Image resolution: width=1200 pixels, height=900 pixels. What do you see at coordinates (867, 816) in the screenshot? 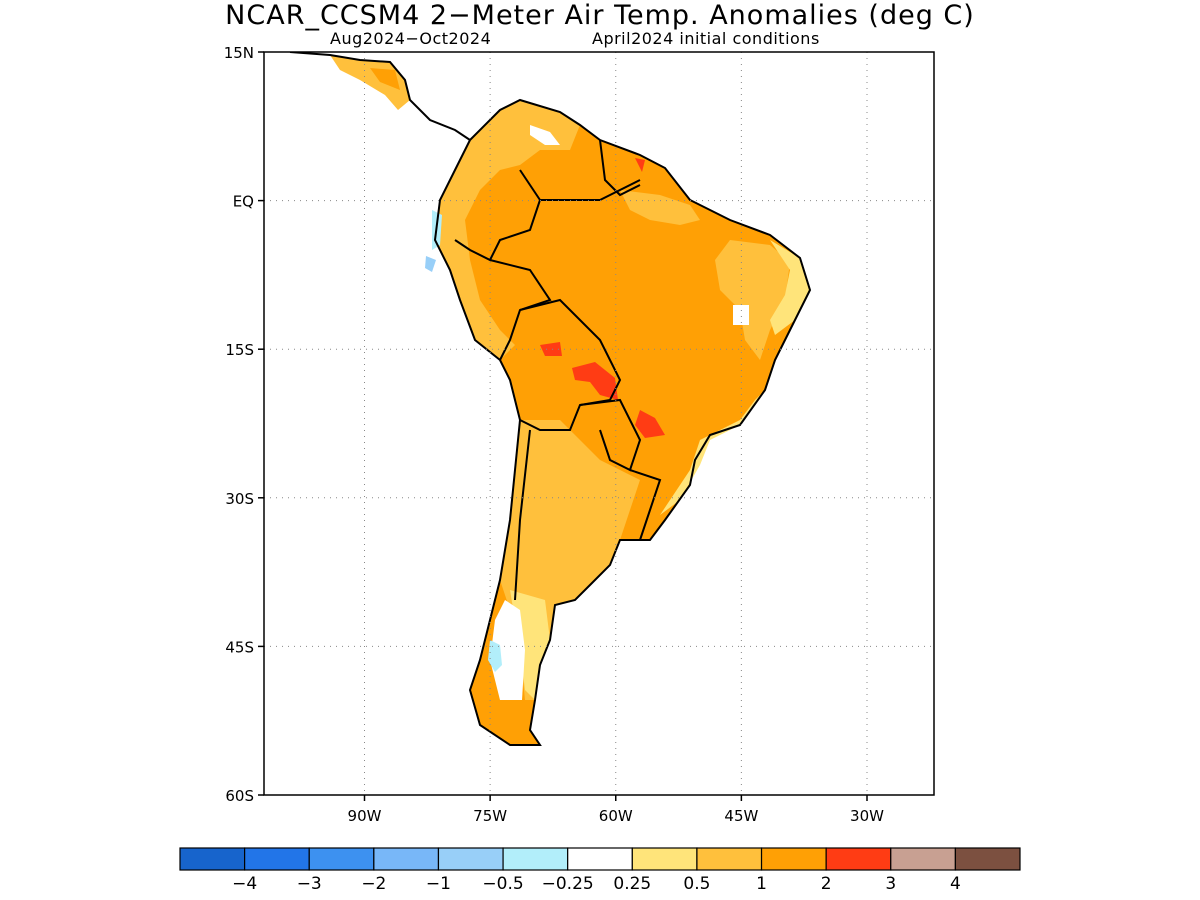
I see `lon-tick-label: 30W` at bounding box center [867, 816].